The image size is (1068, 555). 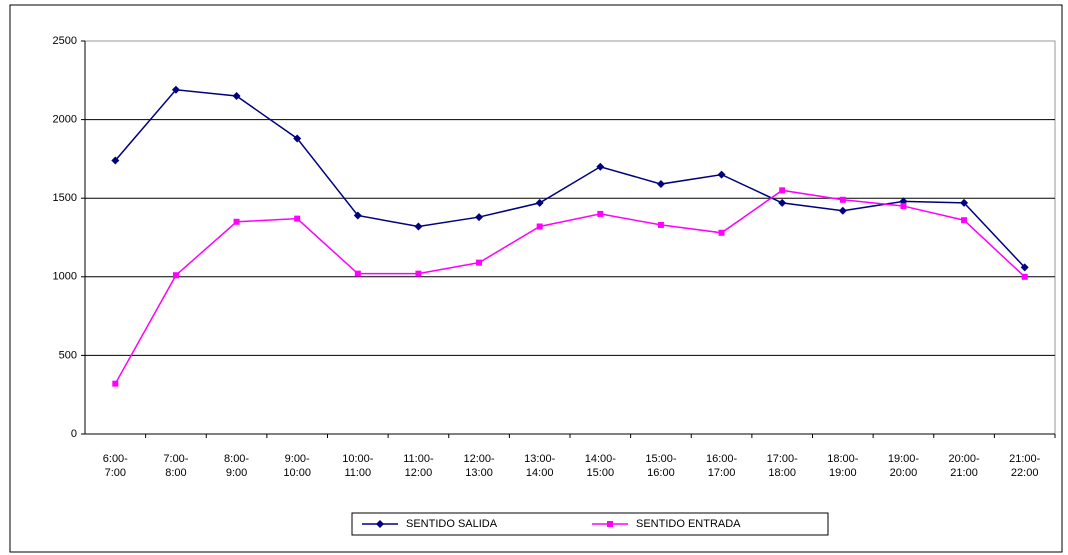 What do you see at coordinates (65, 120) in the screenshot?
I see `y-tick-label: 2000` at bounding box center [65, 120].